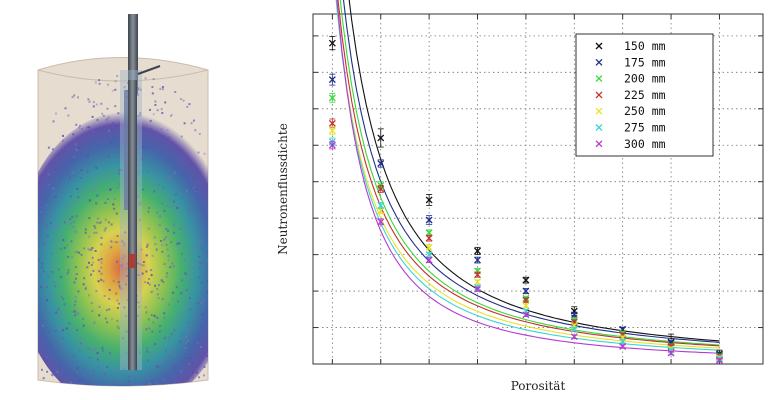  What do you see at coordinates (645, 144) in the screenshot?
I see `legend-label: 300 mm` at bounding box center [645, 144].